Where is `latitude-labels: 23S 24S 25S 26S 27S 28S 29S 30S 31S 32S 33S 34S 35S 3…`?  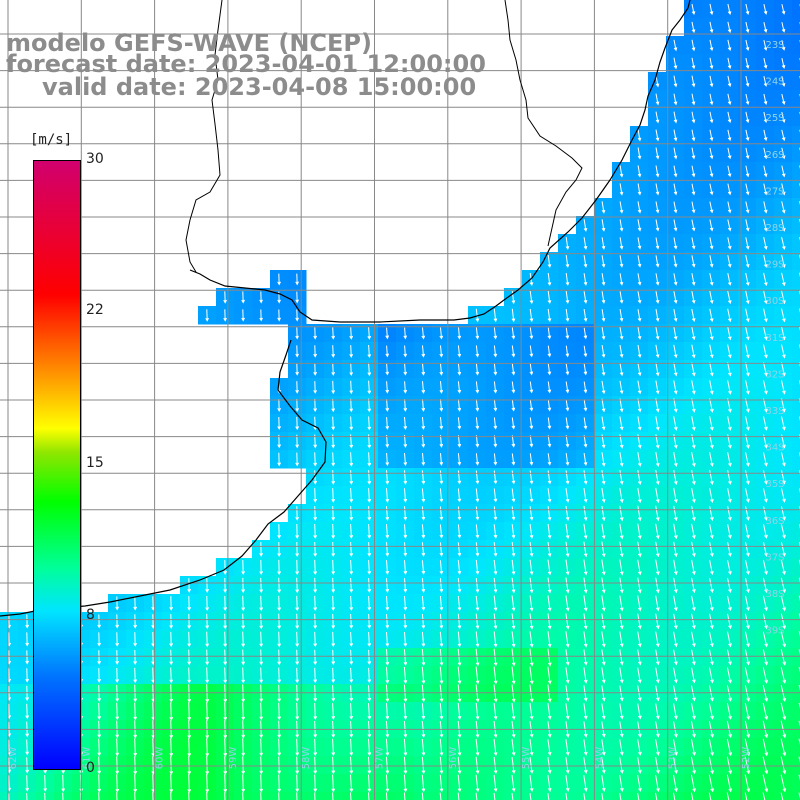 latitude-labels: 23S 24S 25S 26S 27S 28S 29S 30S 31S 32S 33S 34S 35S 3… is located at coordinates (774, 338).